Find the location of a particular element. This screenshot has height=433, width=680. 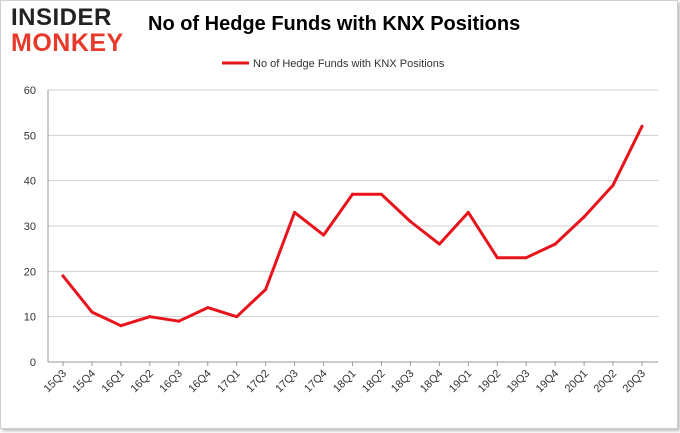

y-tick-labels: 0 10 20 30 40 50 60 is located at coordinates (30, 227).